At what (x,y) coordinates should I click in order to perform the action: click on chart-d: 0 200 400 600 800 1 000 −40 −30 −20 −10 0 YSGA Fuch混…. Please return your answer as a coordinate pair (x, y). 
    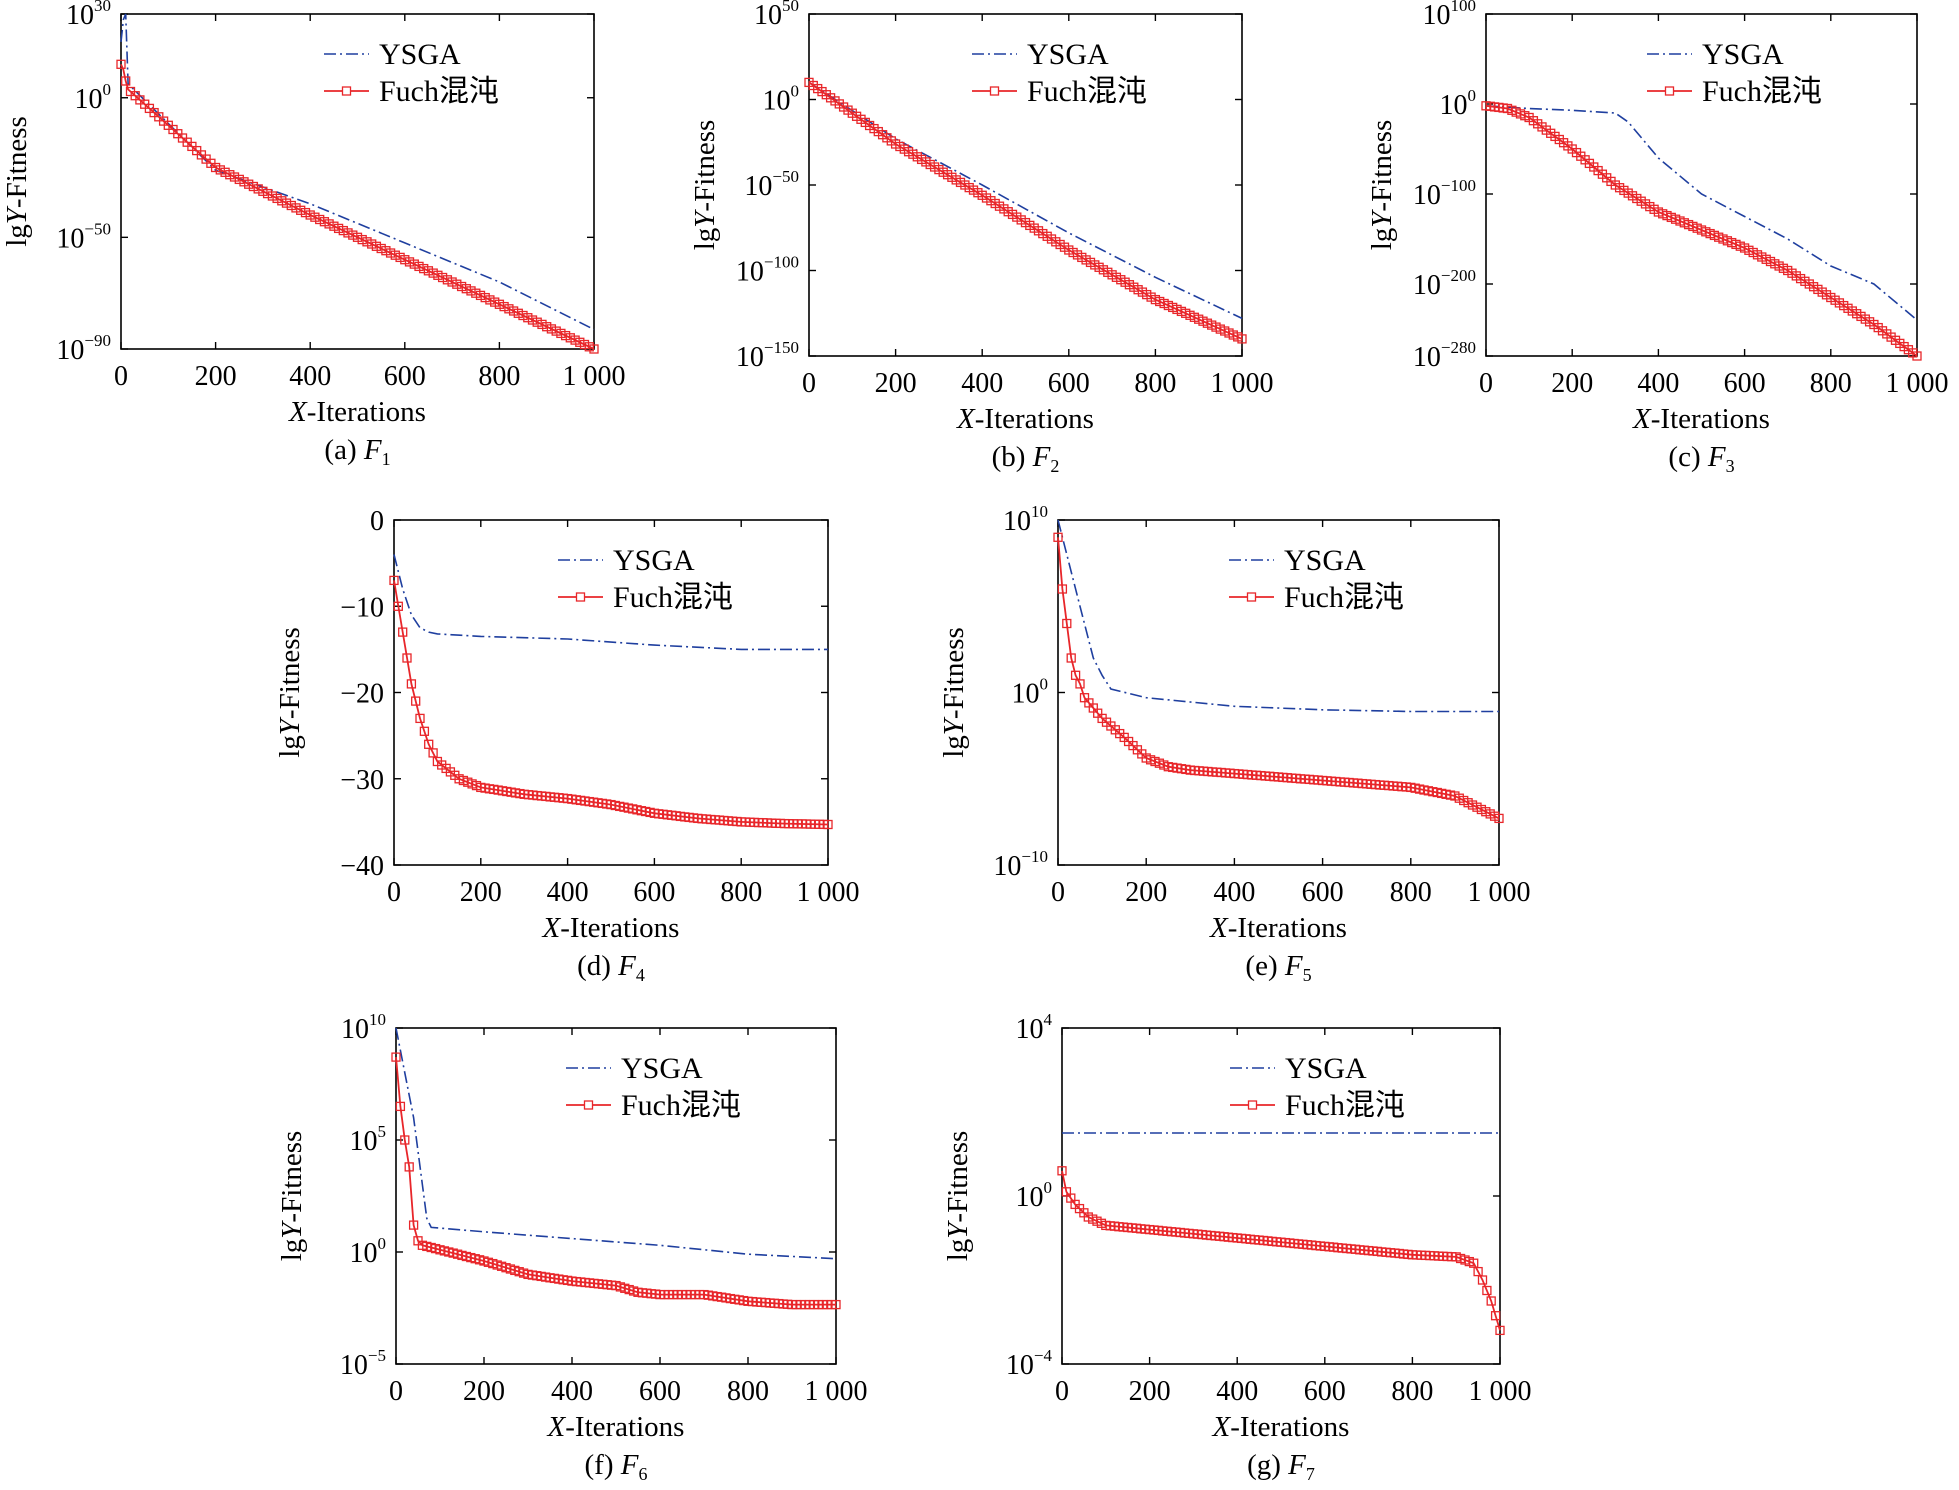
    Looking at the image, I should click on (567, 745).